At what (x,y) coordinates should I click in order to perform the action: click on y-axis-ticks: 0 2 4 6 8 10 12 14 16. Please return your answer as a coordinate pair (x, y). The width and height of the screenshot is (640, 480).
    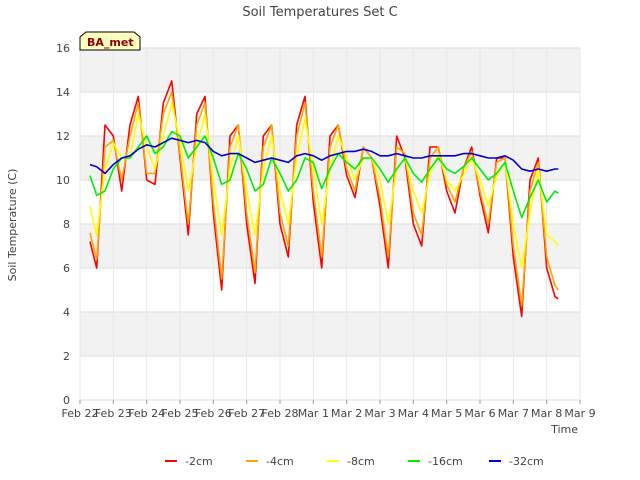
    Looking at the image, I should click on (63, 224).